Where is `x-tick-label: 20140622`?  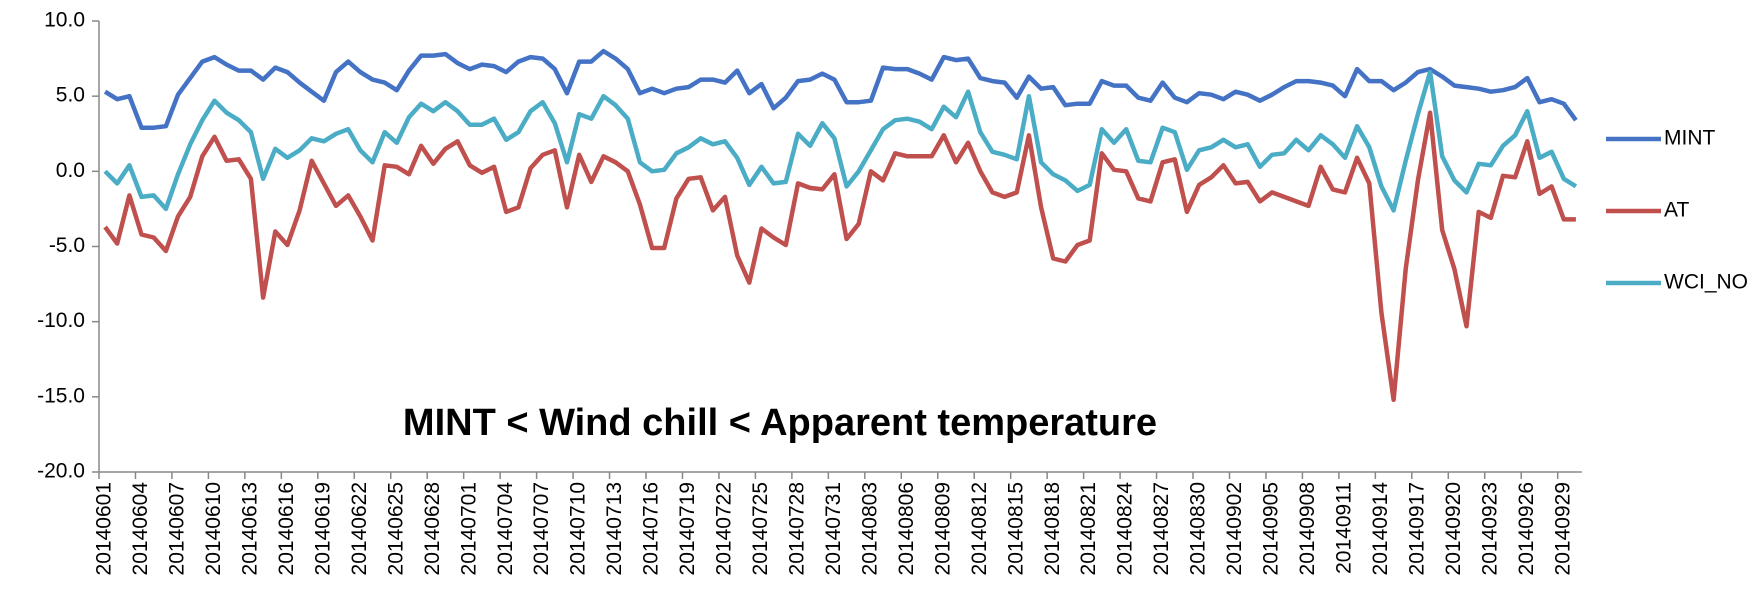 x-tick-label: 20140622 is located at coordinates (359, 528).